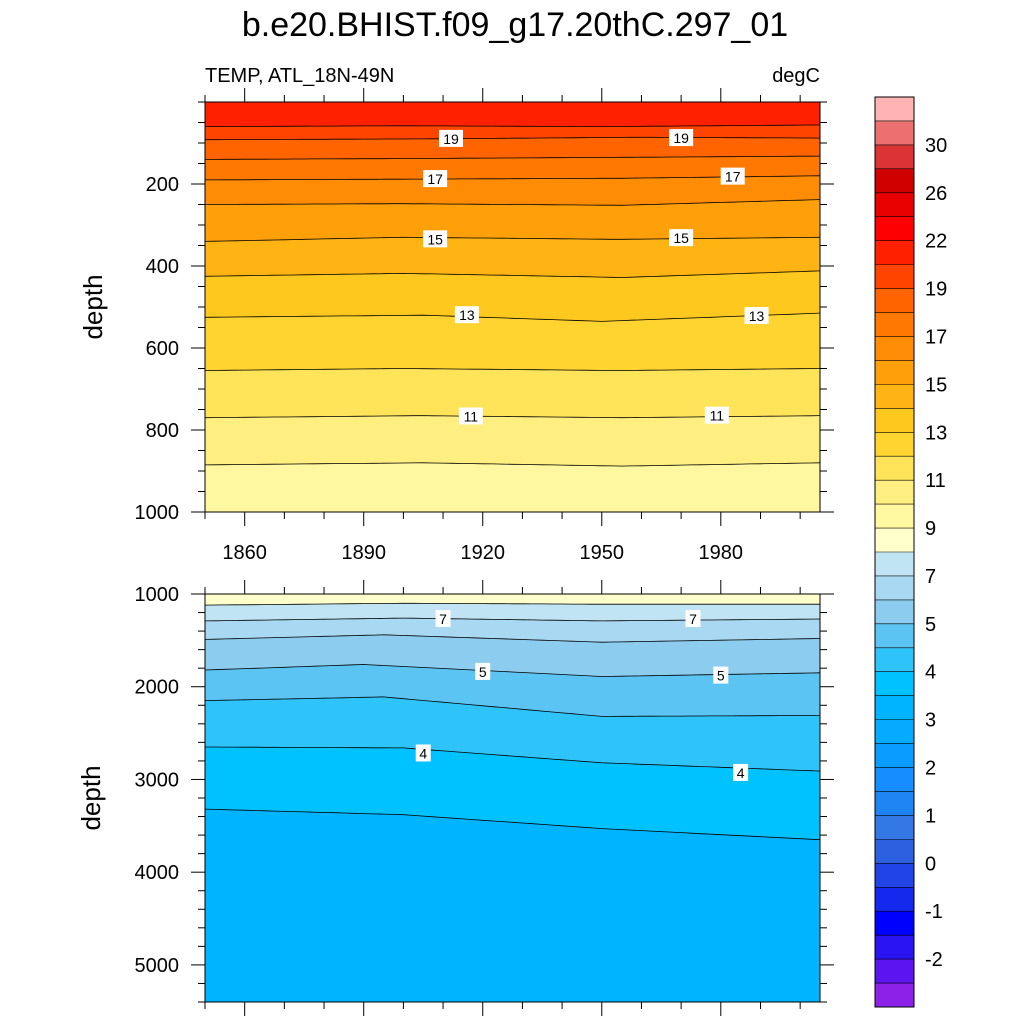 This screenshot has height=1024, width=1024. Describe the element at coordinates (512, 706) in the screenshot. I see `contour-line-4.5` at that location.